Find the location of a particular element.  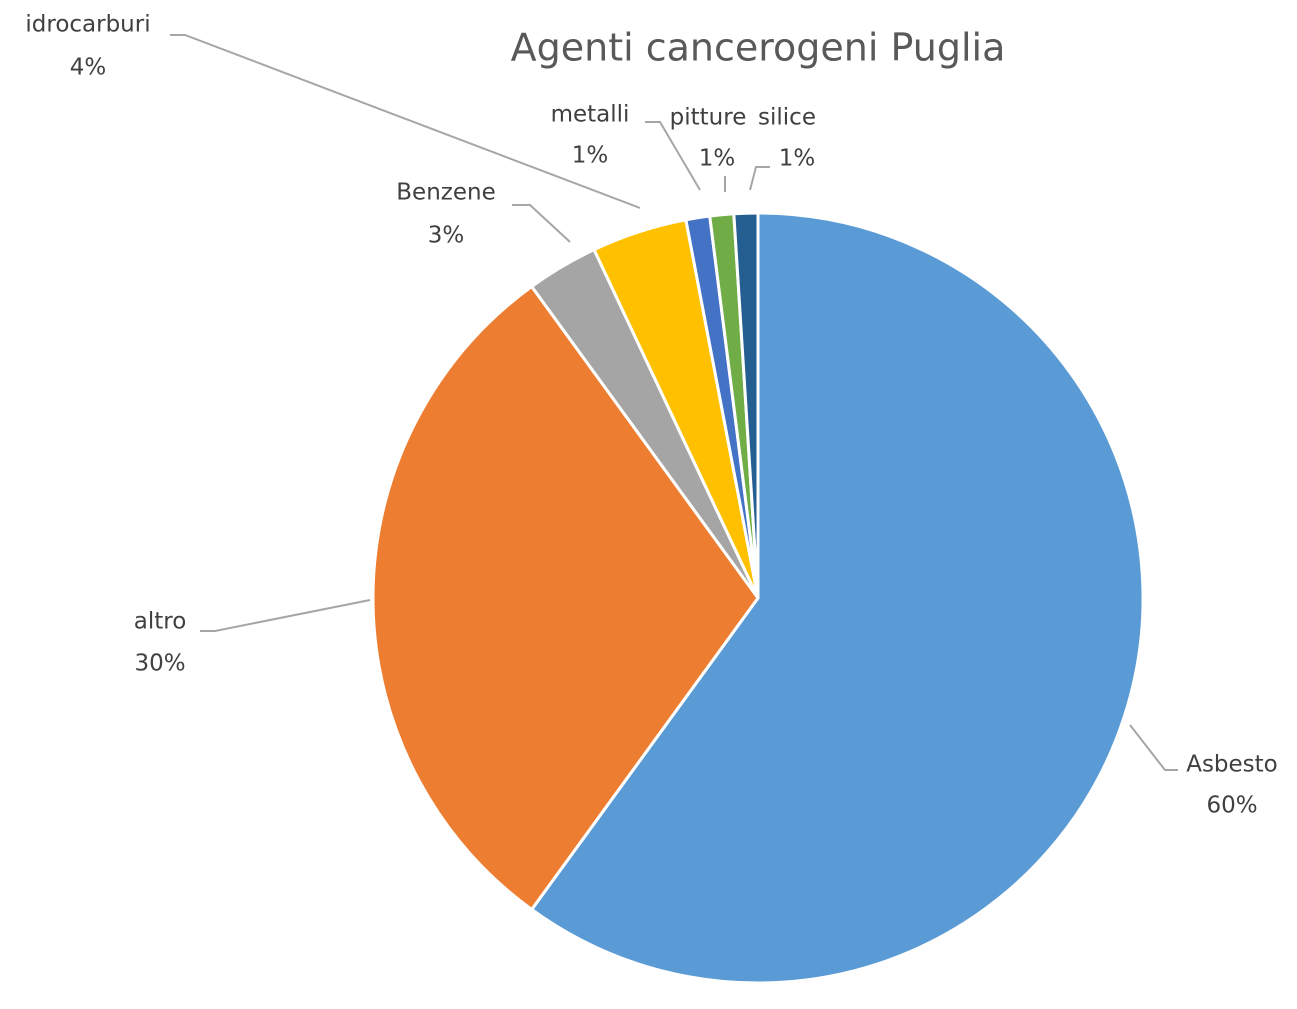

slice-value-label: 30% is located at coordinates (159, 664).